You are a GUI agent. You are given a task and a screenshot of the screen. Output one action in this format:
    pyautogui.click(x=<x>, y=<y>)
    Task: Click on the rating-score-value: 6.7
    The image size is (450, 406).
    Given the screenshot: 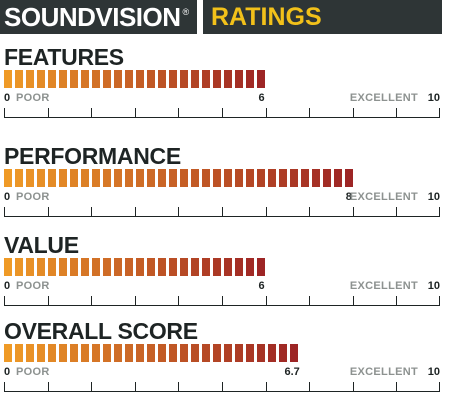 What is the action you would take?
    pyautogui.click(x=292, y=372)
    